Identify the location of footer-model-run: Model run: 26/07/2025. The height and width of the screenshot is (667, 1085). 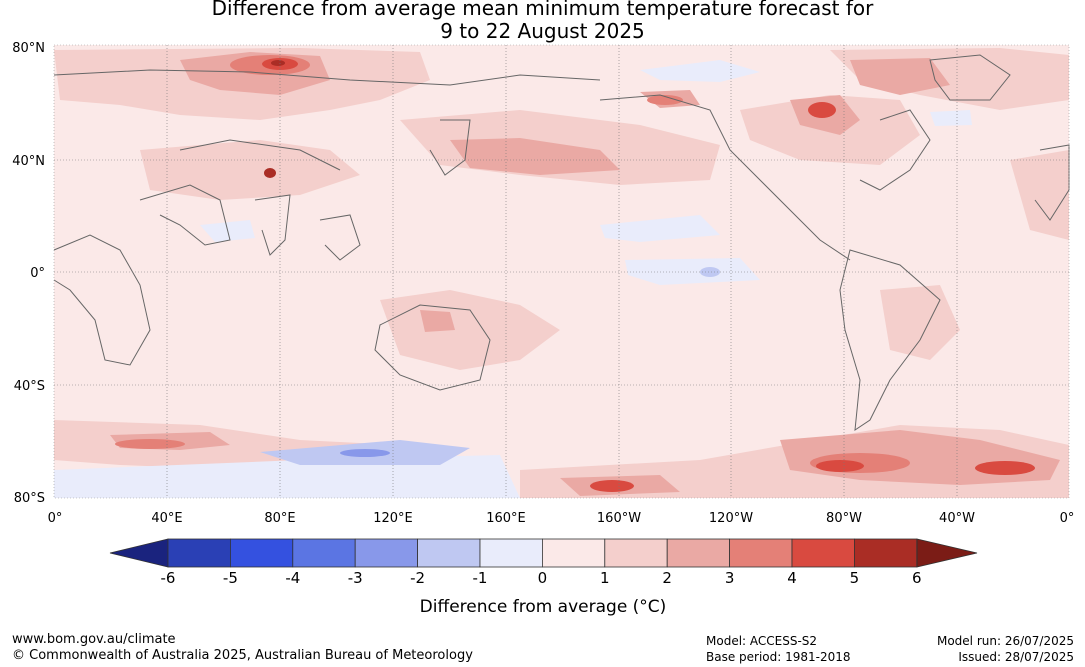
(1005, 641).